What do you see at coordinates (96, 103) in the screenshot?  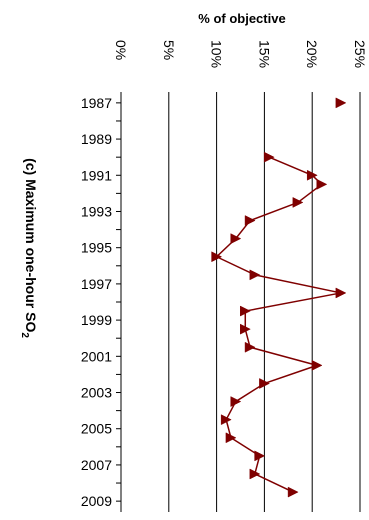 I see `x-tick-label-1987: 1987` at bounding box center [96, 103].